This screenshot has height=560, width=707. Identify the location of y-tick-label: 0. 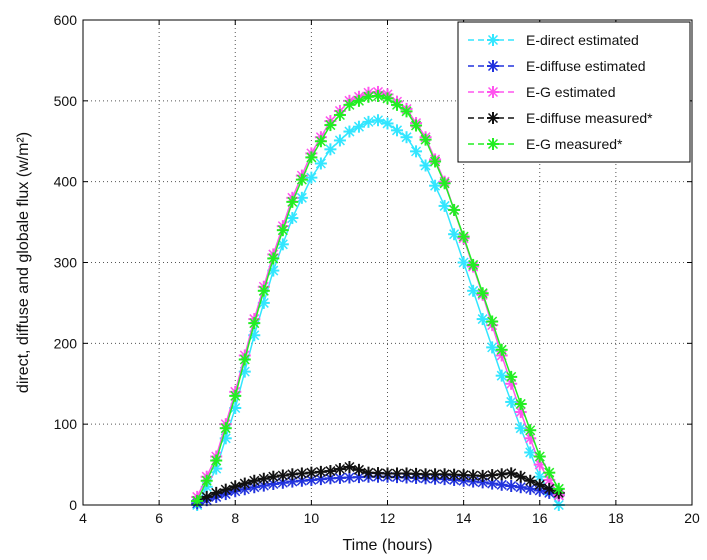
(73, 505).